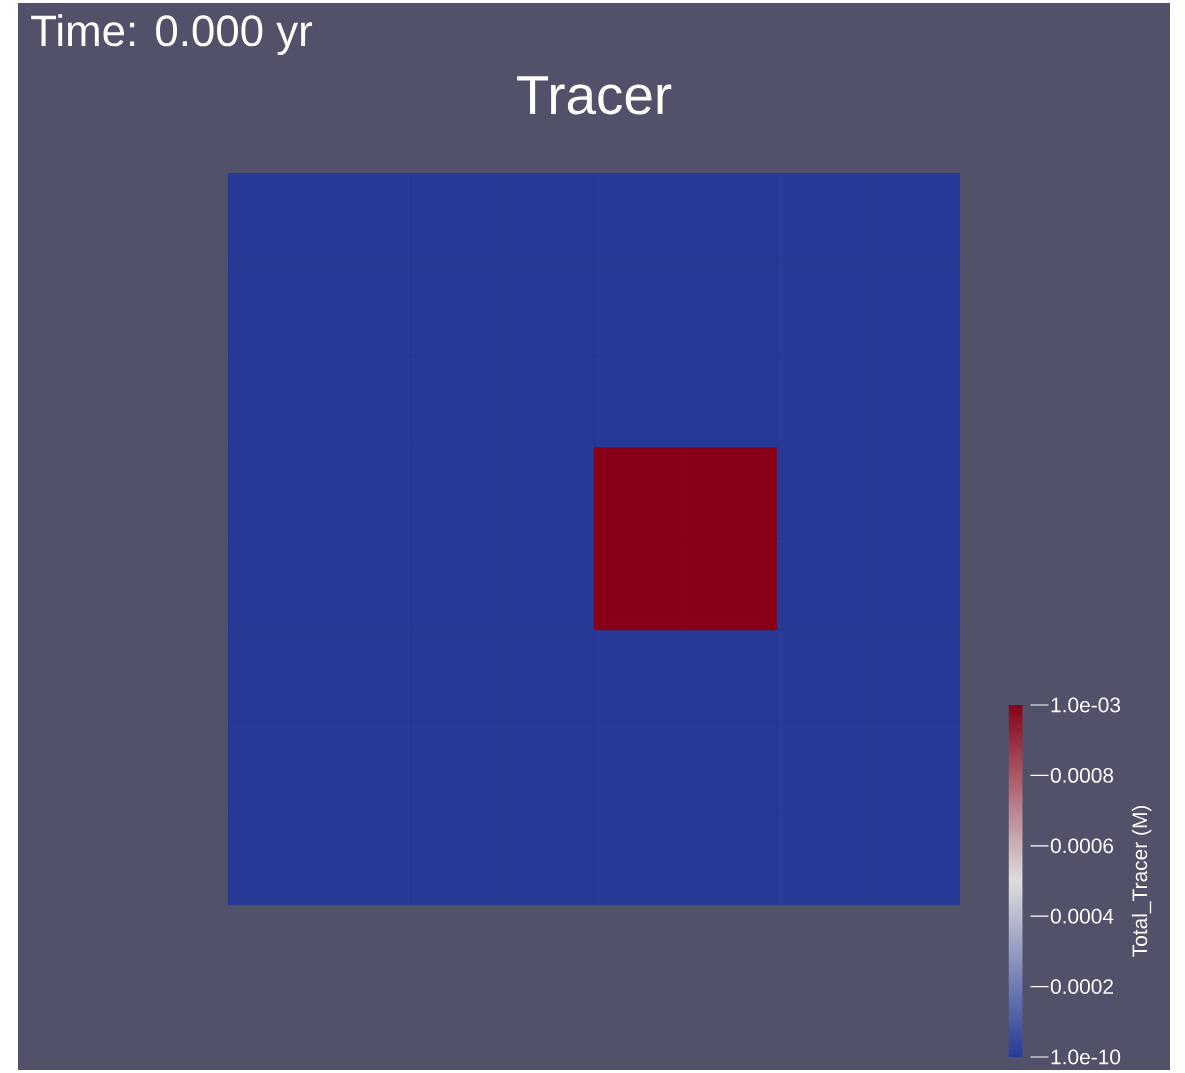 This screenshot has height=1073, width=1185. I want to click on text: Time: 0.000 yr, so click(172, 35).